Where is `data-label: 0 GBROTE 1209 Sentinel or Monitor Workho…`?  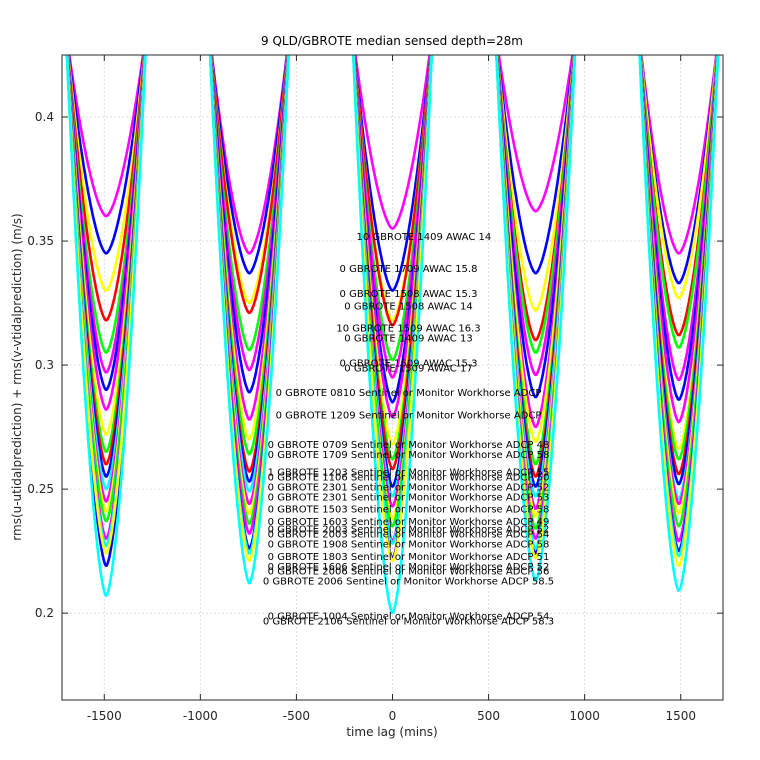 data-label: 0 GBROTE 1209 Sentinel or Monitor Workho… is located at coordinates (409, 415).